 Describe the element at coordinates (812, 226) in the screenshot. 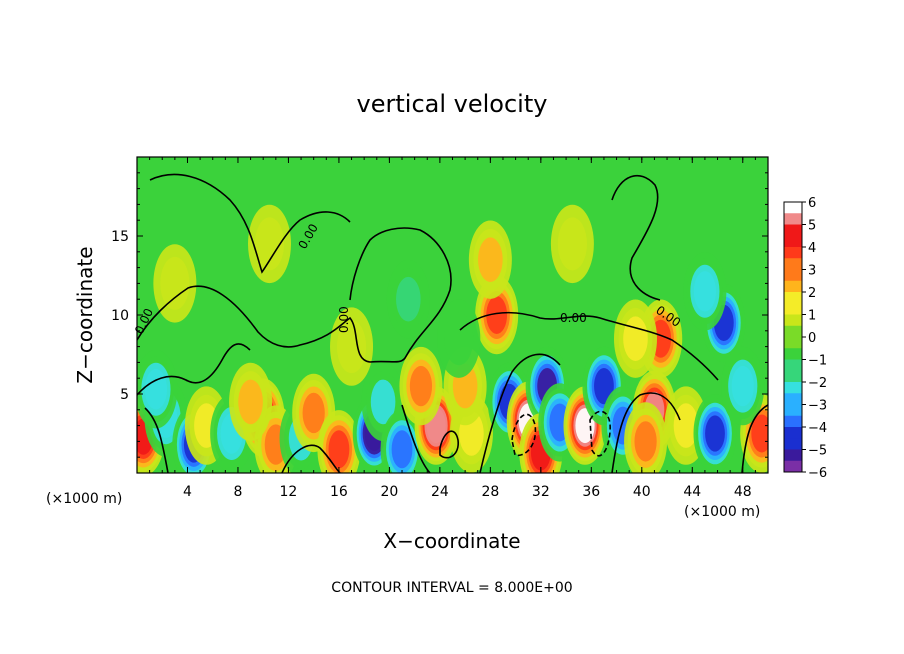

I see `colorbar-tick-label: 5` at that location.